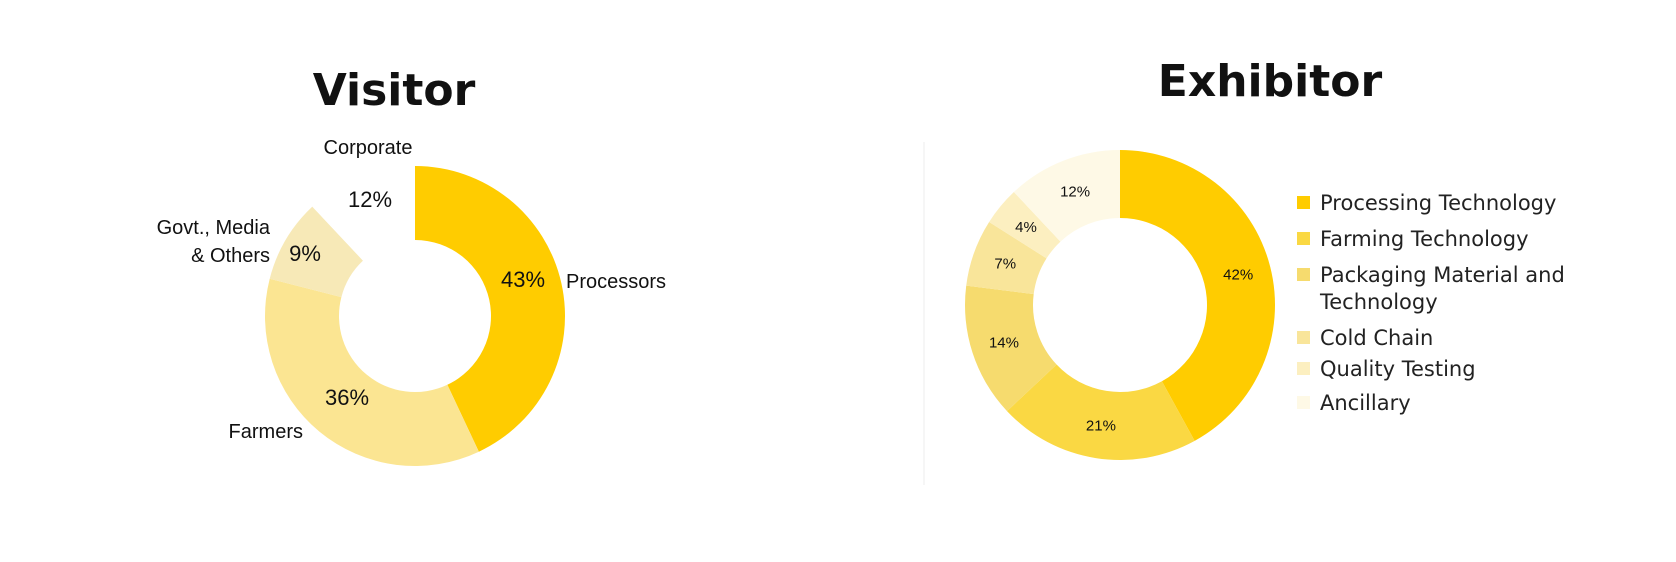 The image size is (1676, 562). Describe the element at coordinates (1376, 338) in the screenshot. I see `legend-label: Cold Chain` at that location.